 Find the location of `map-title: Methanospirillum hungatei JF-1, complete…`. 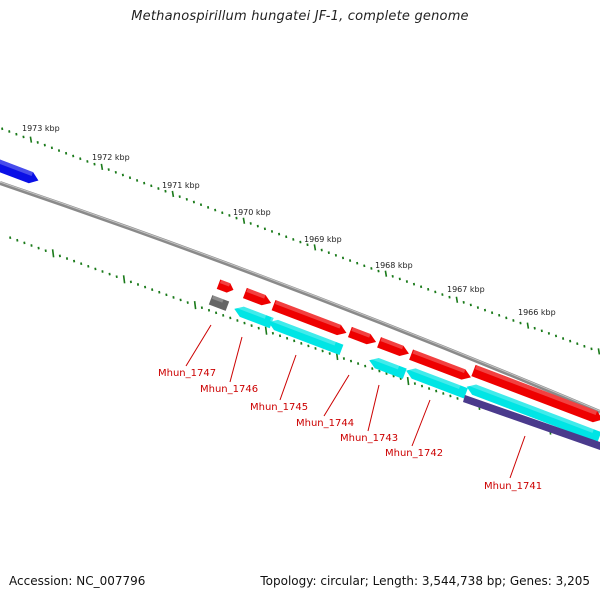

map-title: Methanospirillum hungatei JF-1, complete… is located at coordinates (300, 16).